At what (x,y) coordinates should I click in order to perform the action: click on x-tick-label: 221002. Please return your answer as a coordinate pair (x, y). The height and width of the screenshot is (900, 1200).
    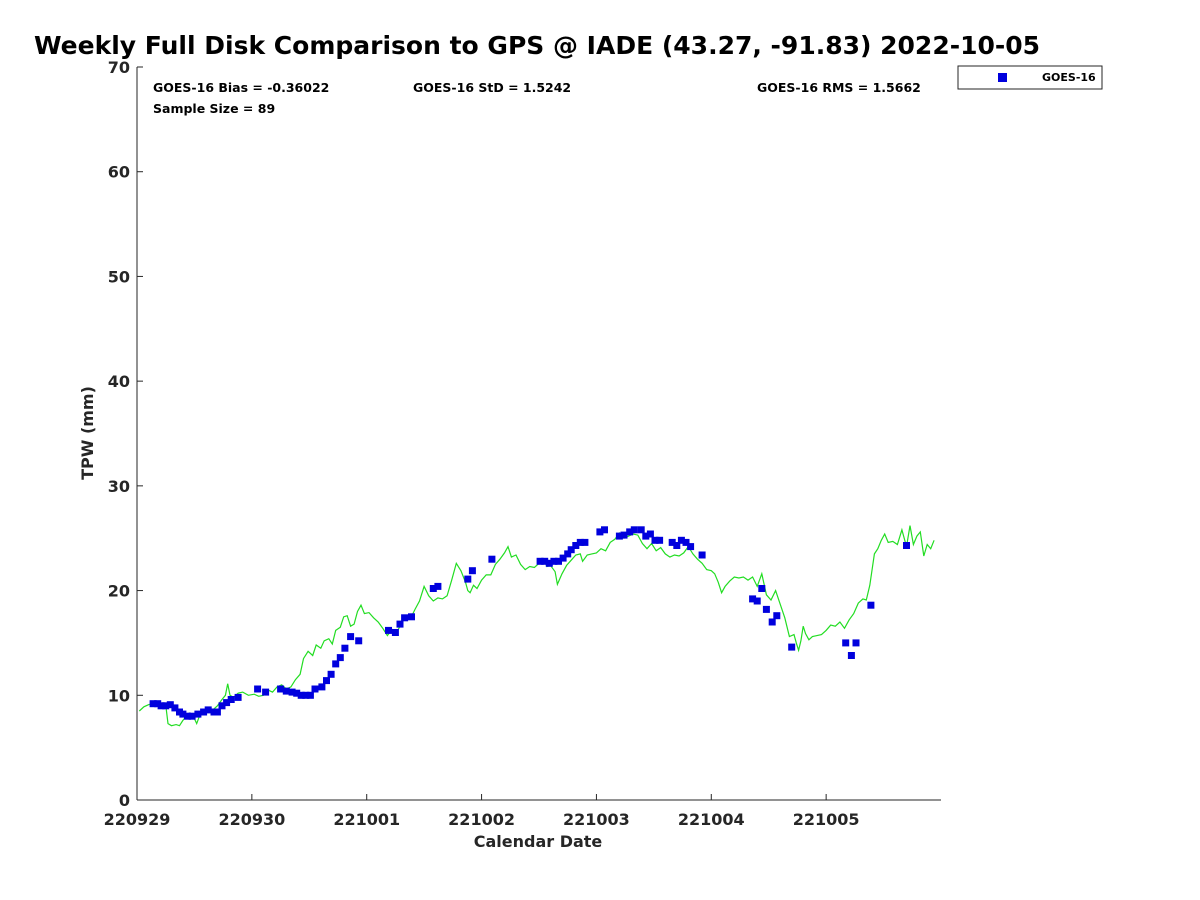
    Looking at the image, I should click on (481, 819).